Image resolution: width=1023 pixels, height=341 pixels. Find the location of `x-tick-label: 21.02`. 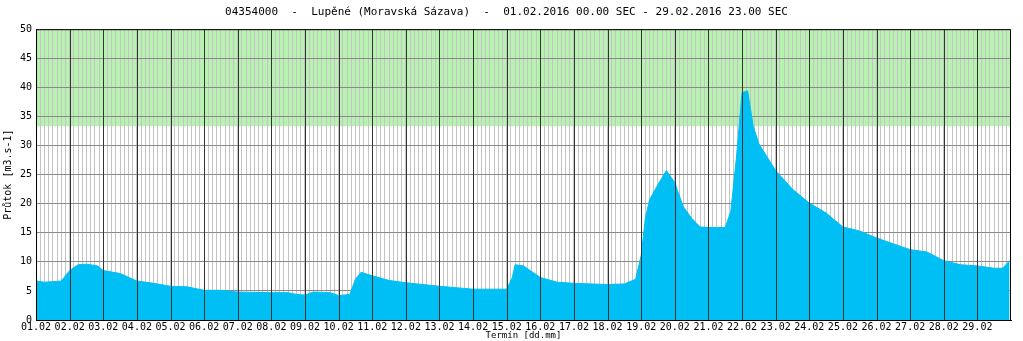

x-tick-label: 21.02 is located at coordinates (708, 326).